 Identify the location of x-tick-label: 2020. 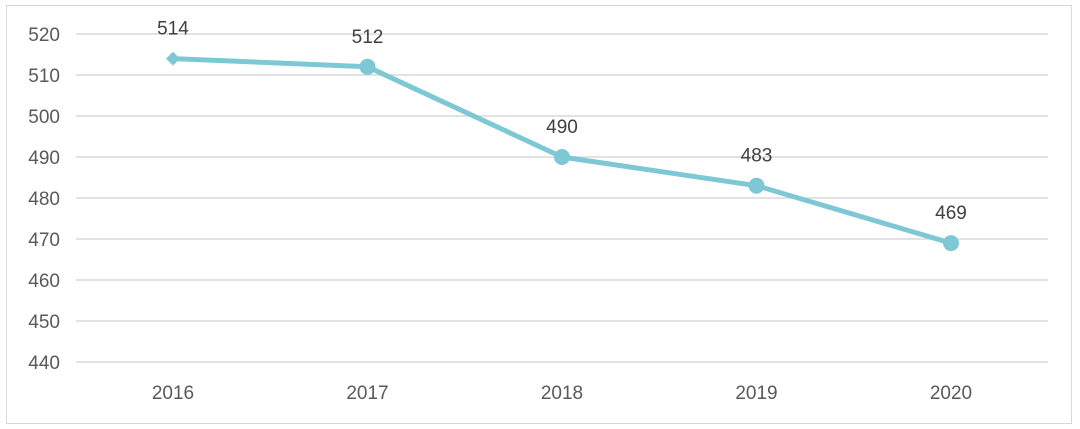
(951, 393).